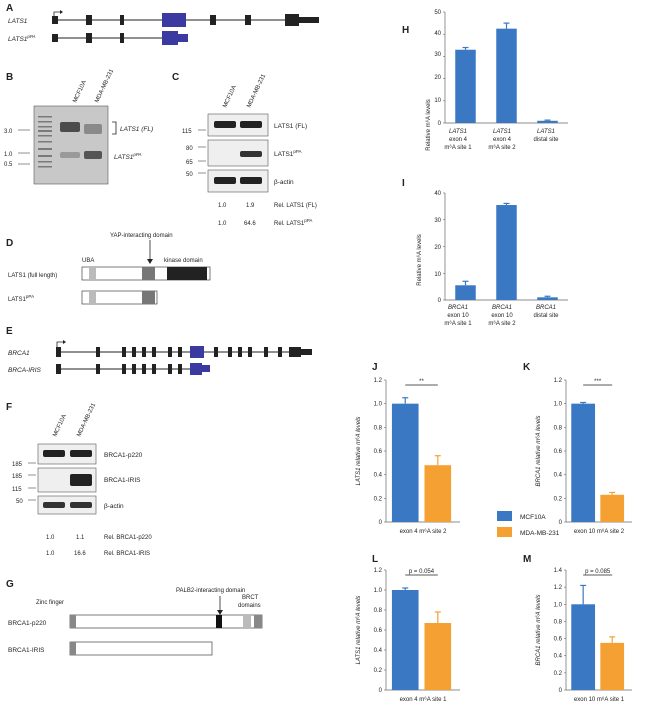 The height and width of the screenshot is (707, 660). What do you see at coordinates (220, 612) in the screenshot?
I see `palb2-arrow-icon` at bounding box center [220, 612].